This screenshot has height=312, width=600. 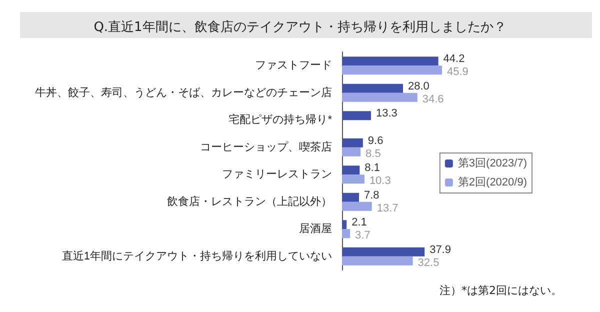 What do you see at coordinates (249, 201) in the screenshot?
I see `y-tick-label: 飲食店・レストラン（上記以外）` at bounding box center [249, 201].